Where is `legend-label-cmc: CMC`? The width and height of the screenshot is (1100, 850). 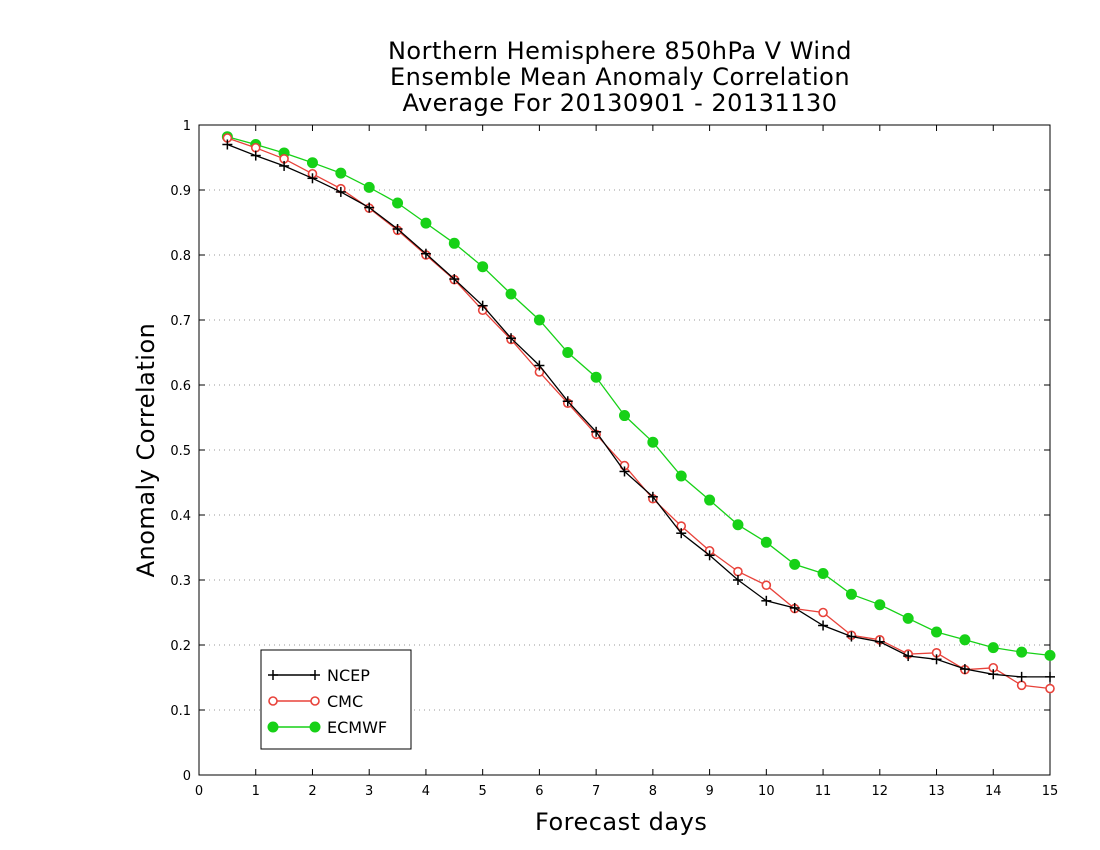
legend-label-cmc: CMC is located at coordinates (345, 701).